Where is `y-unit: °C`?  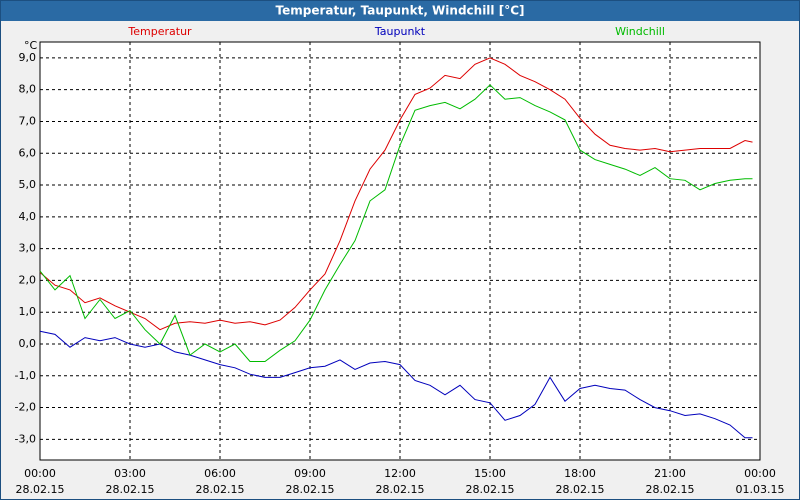 y-unit: °C is located at coordinates (31, 45).